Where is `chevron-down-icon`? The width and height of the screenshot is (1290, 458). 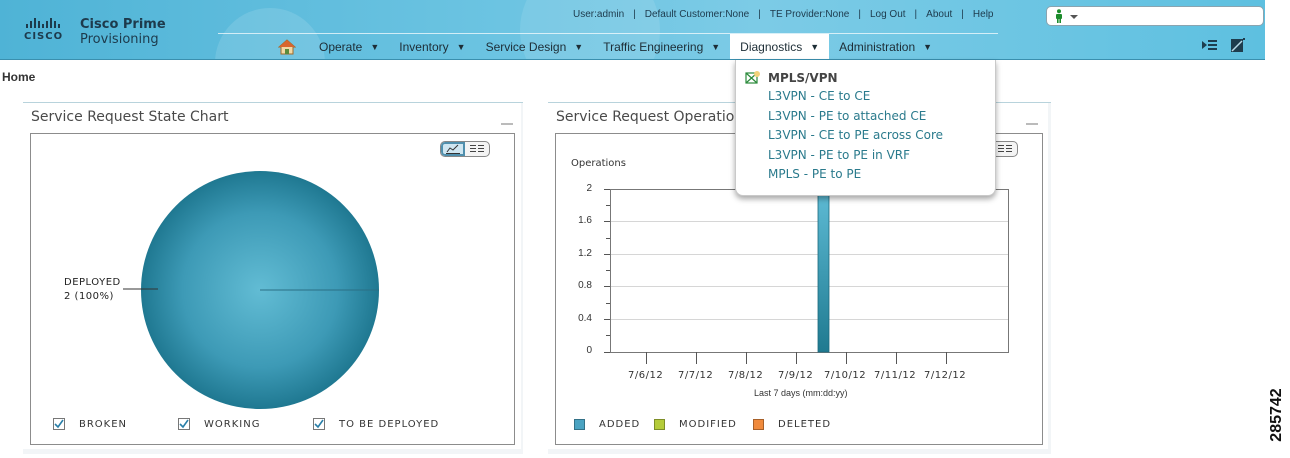
chevron-down-icon is located at coordinates (1074, 17).